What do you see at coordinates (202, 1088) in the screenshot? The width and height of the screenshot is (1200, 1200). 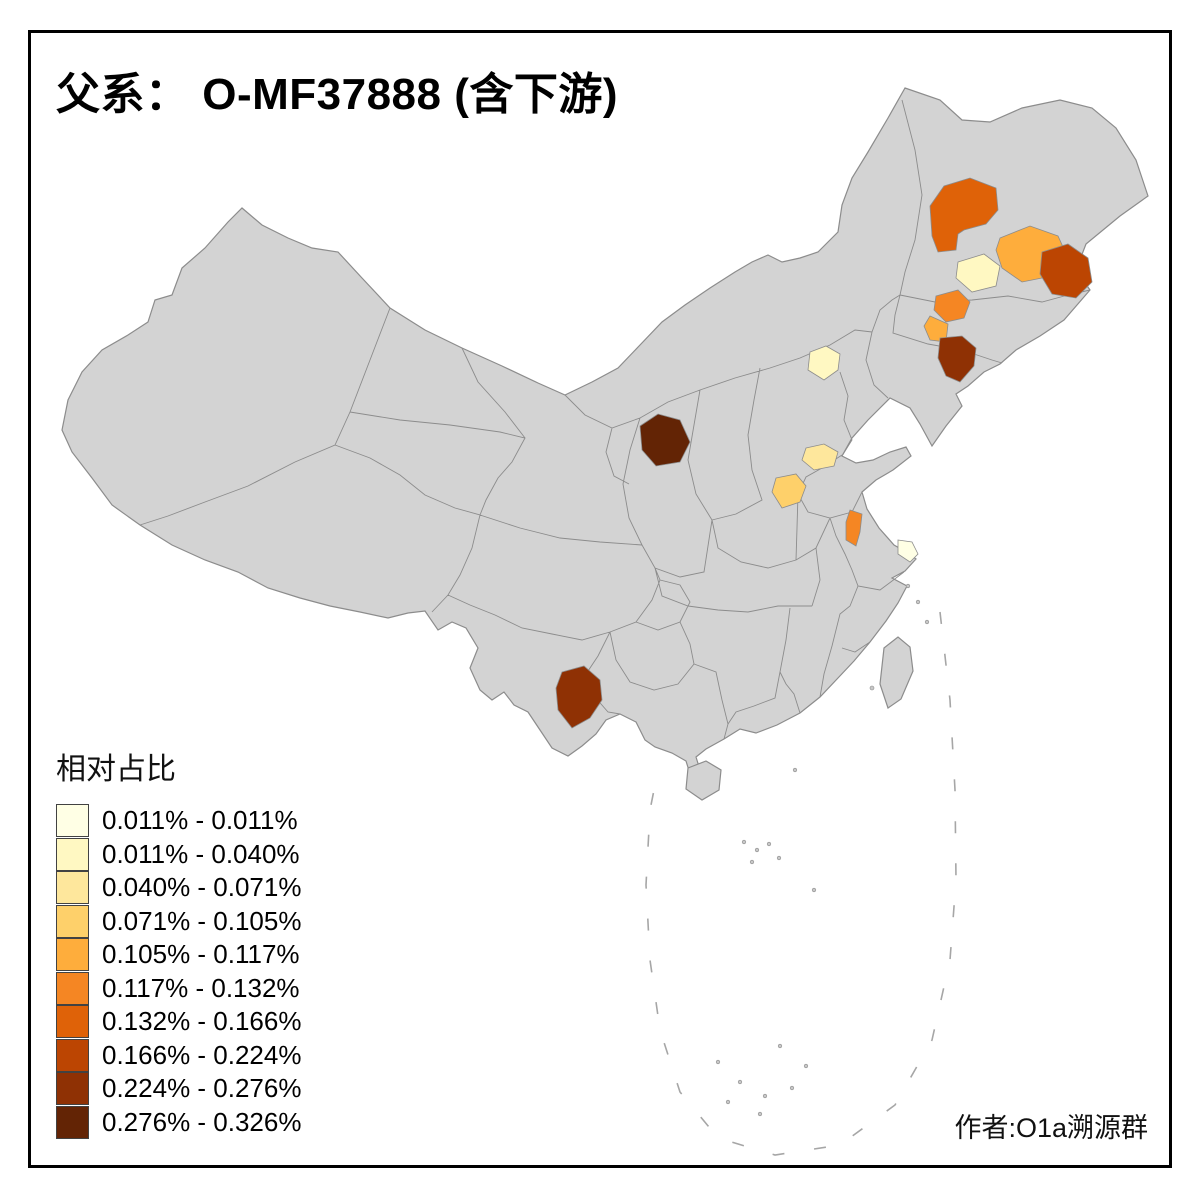 I see `legend-label: 0.224% - 0.276%` at bounding box center [202, 1088].